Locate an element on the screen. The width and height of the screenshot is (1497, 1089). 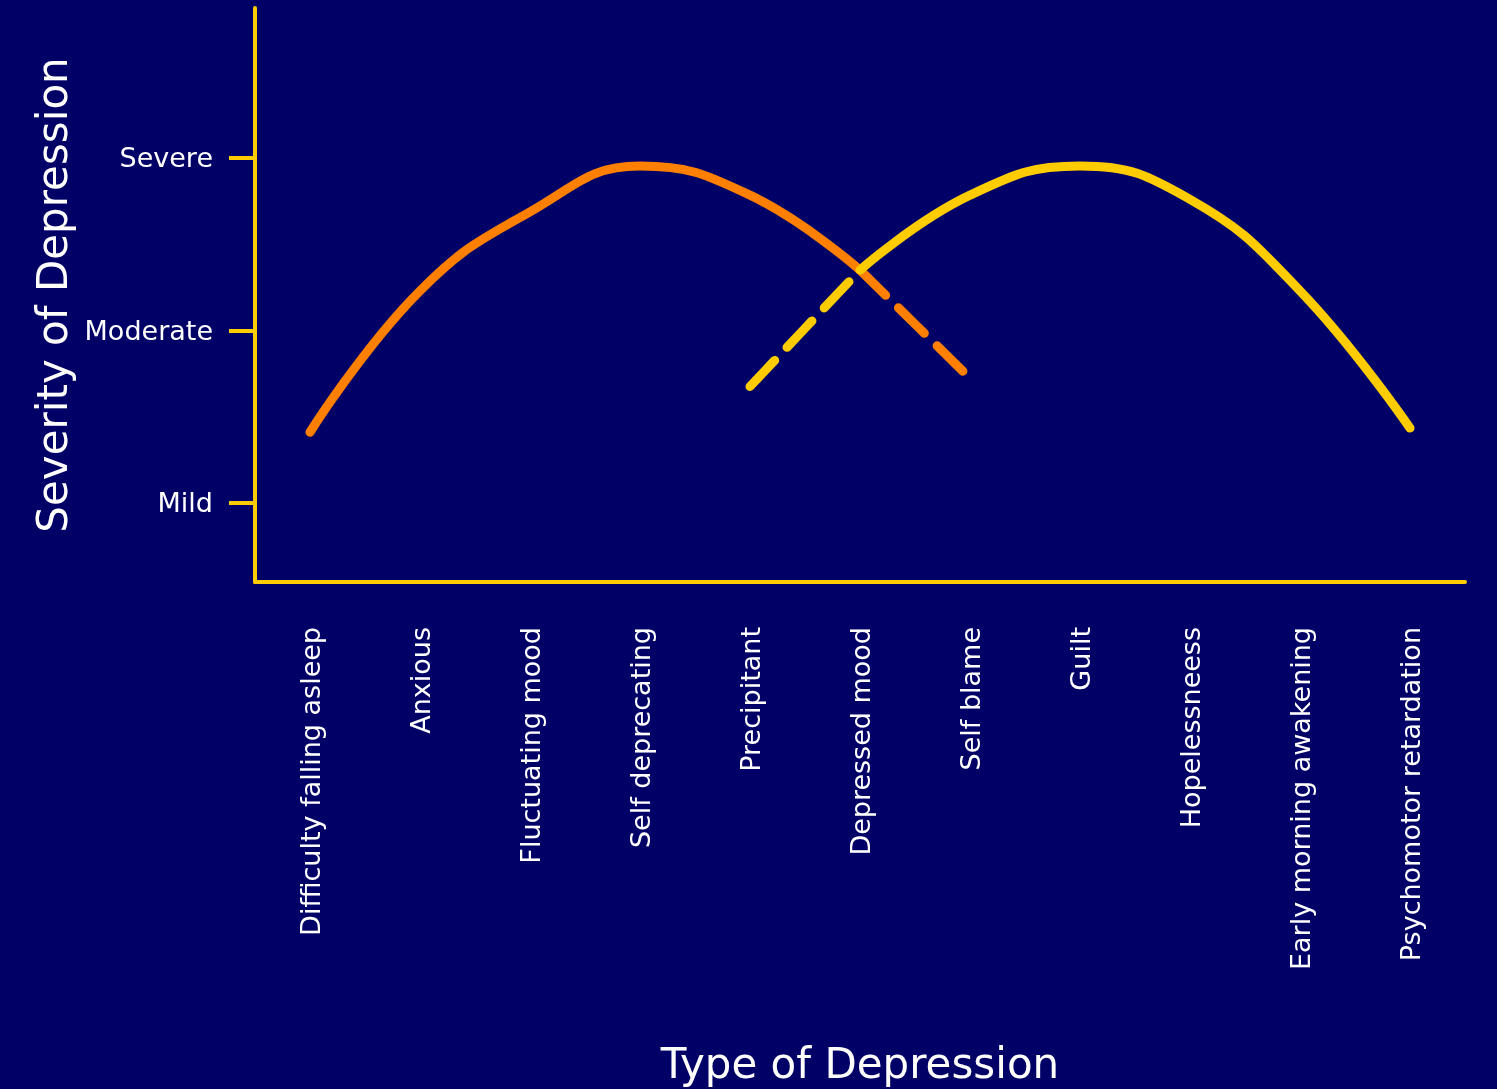
x-tick-label: Difficulty falling asleep is located at coordinates (310, 781).